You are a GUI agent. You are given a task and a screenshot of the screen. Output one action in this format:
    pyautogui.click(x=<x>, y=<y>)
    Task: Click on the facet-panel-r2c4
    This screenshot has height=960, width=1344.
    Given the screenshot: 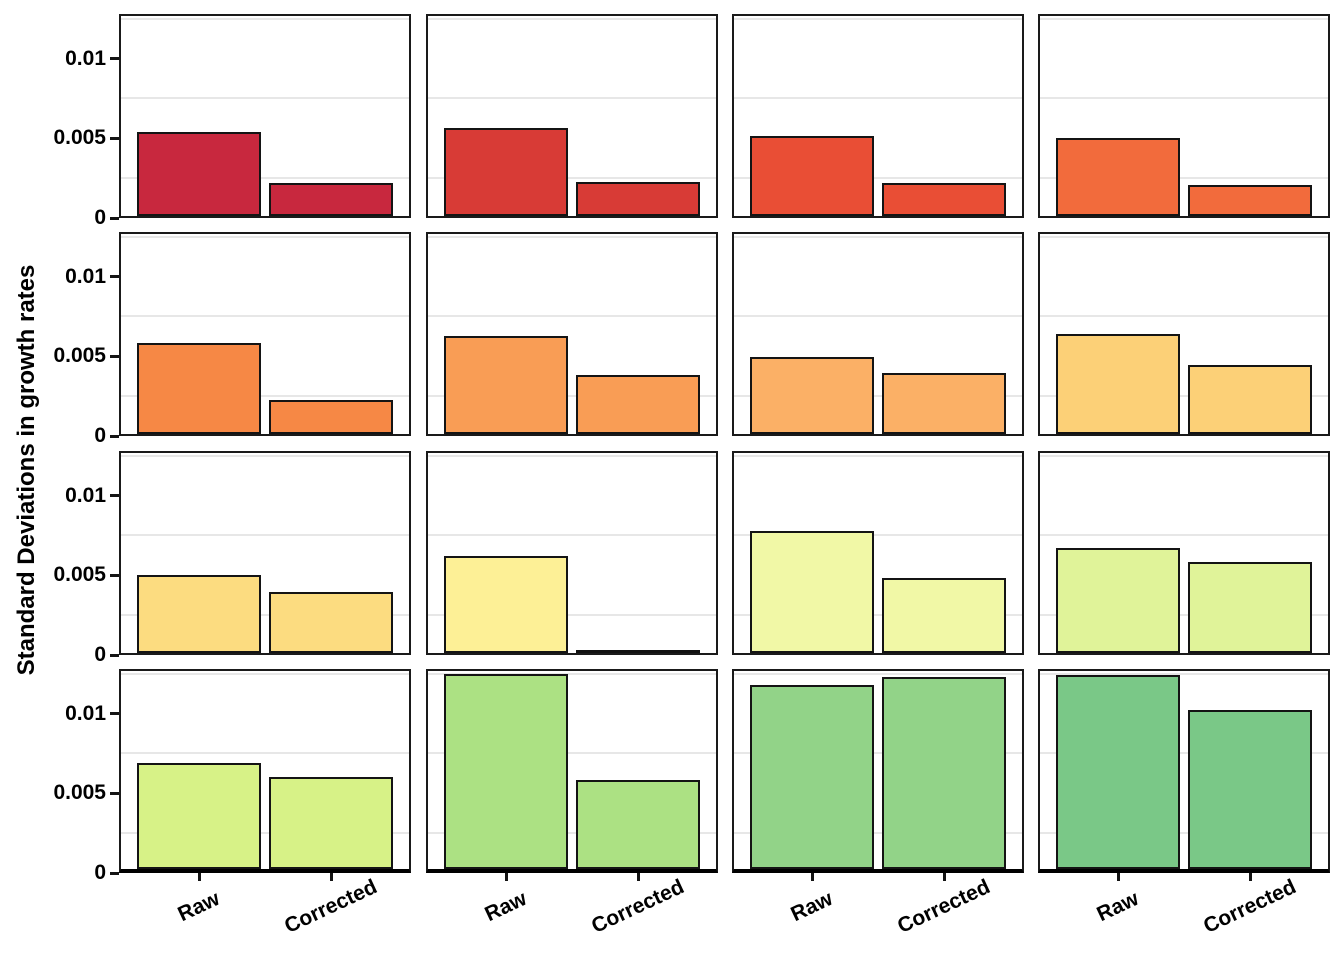 What is the action you would take?
    pyautogui.click(x=1184, y=334)
    